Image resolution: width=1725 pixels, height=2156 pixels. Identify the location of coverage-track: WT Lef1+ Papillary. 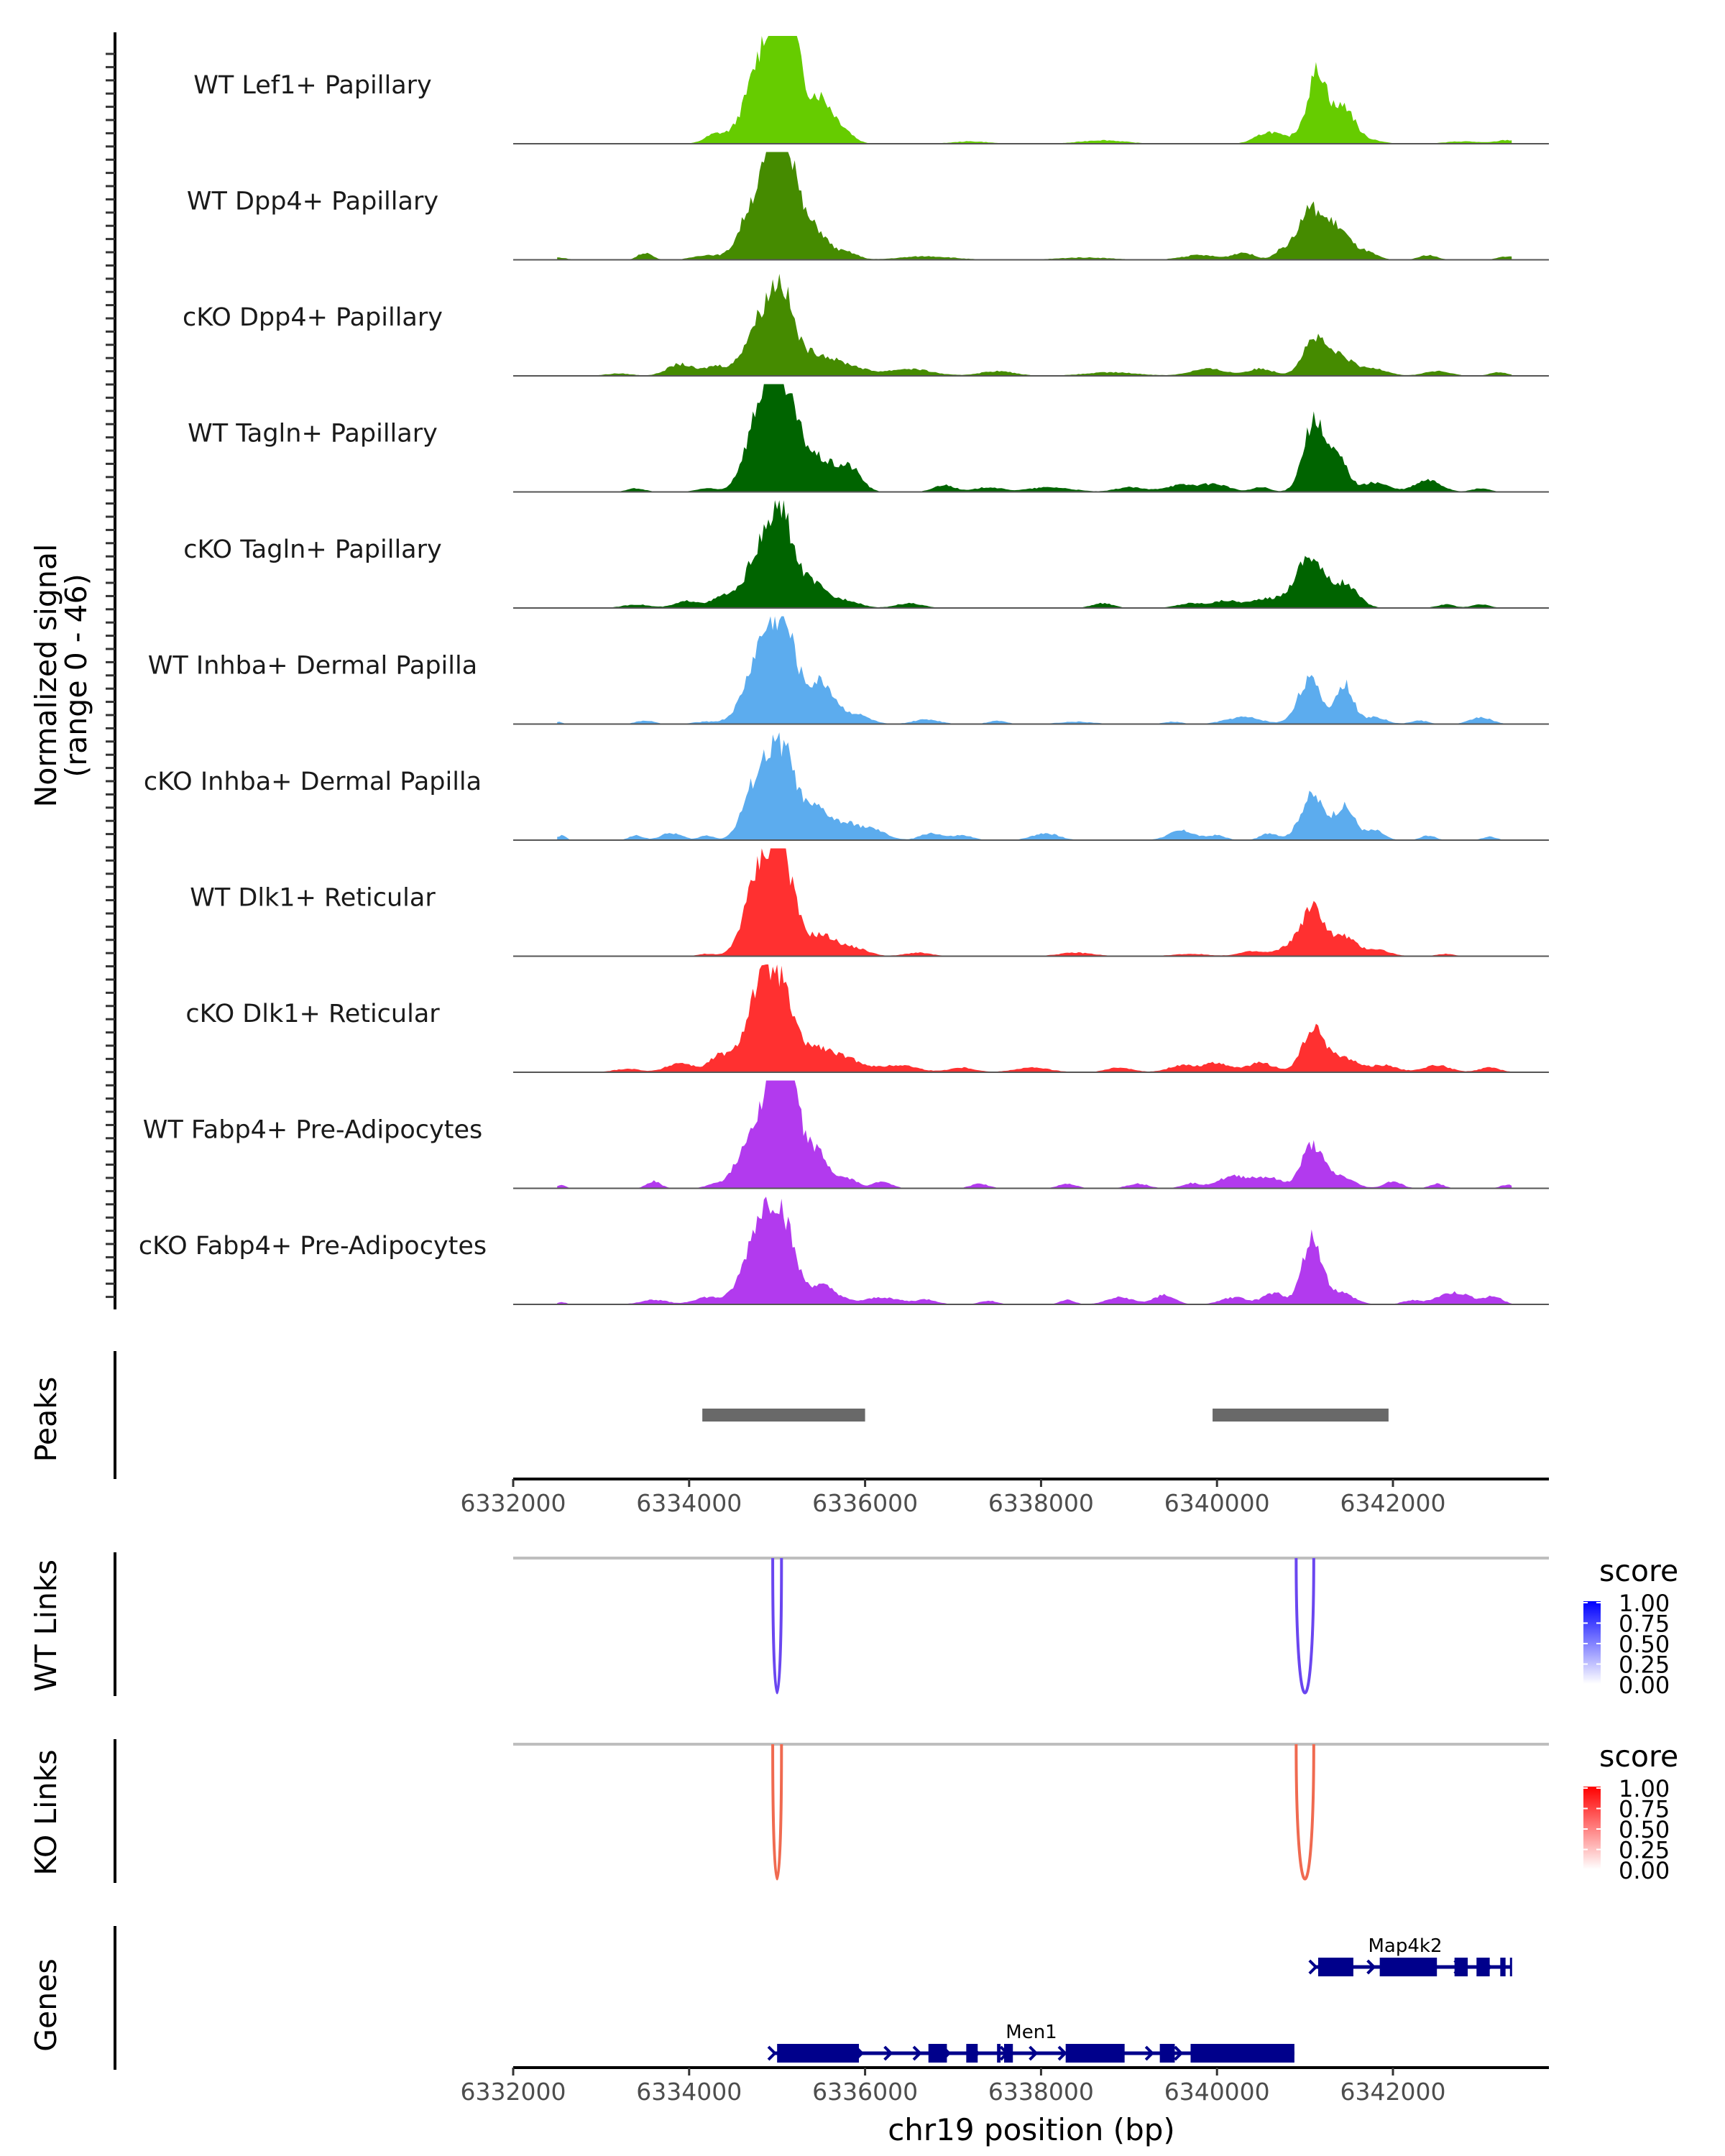
(871, 90).